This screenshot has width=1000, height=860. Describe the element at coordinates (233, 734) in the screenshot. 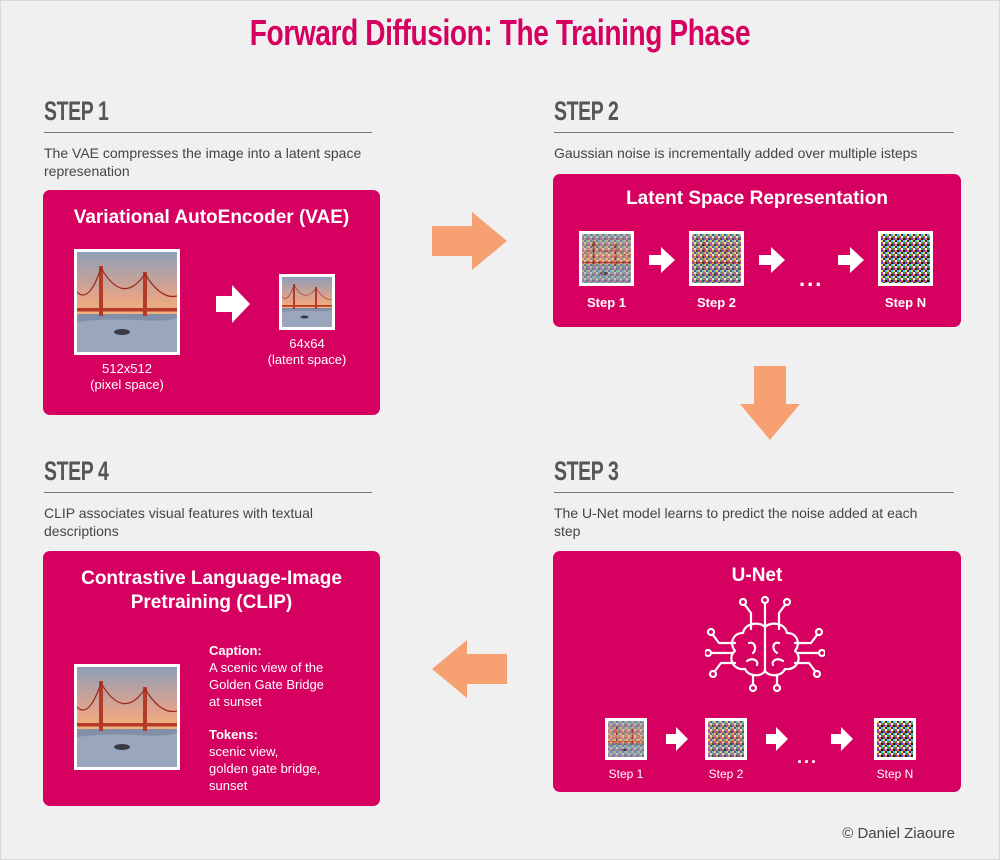

I see `tokens-heading: Tokens:` at that location.